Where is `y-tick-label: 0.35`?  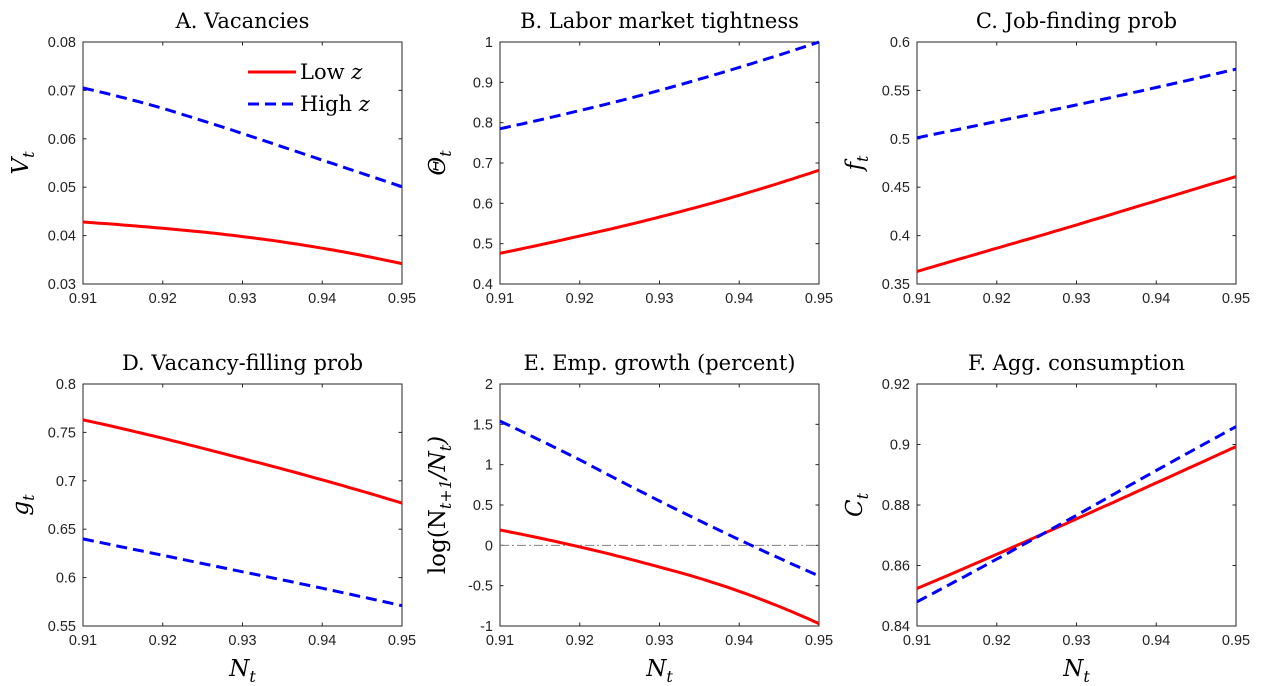
y-tick-label: 0.35 is located at coordinates (896, 285).